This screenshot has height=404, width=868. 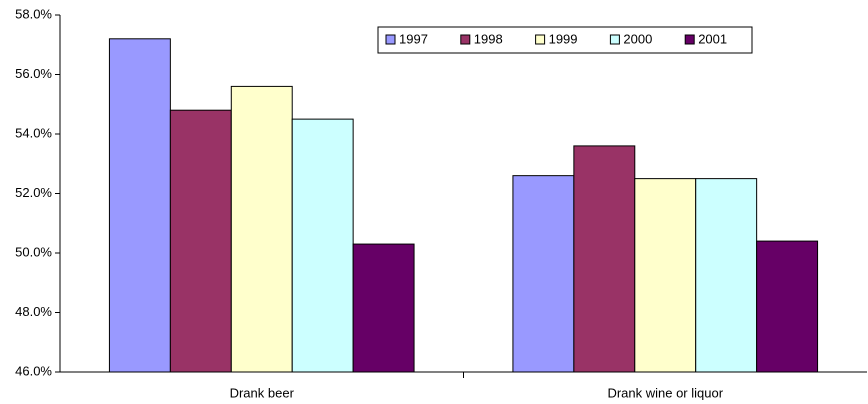 I want to click on legend-label: 1998, so click(x=488, y=38).